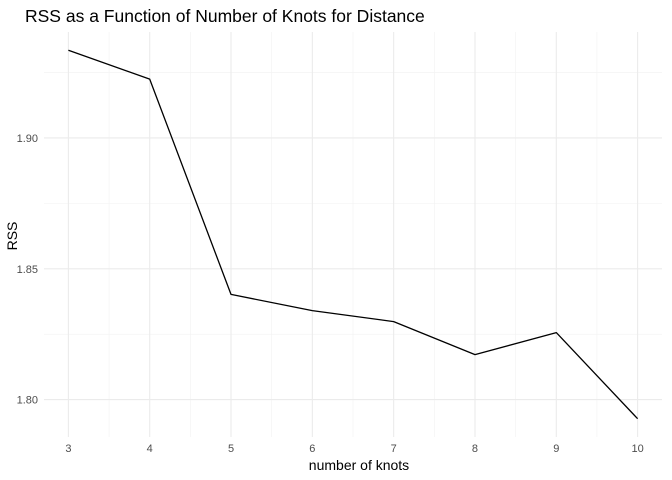 The image size is (672, 480). What do you see at coordinates (556, 449) in the screenshot?
I see `x-tick-label: 9` at bounding box center [556, 449].